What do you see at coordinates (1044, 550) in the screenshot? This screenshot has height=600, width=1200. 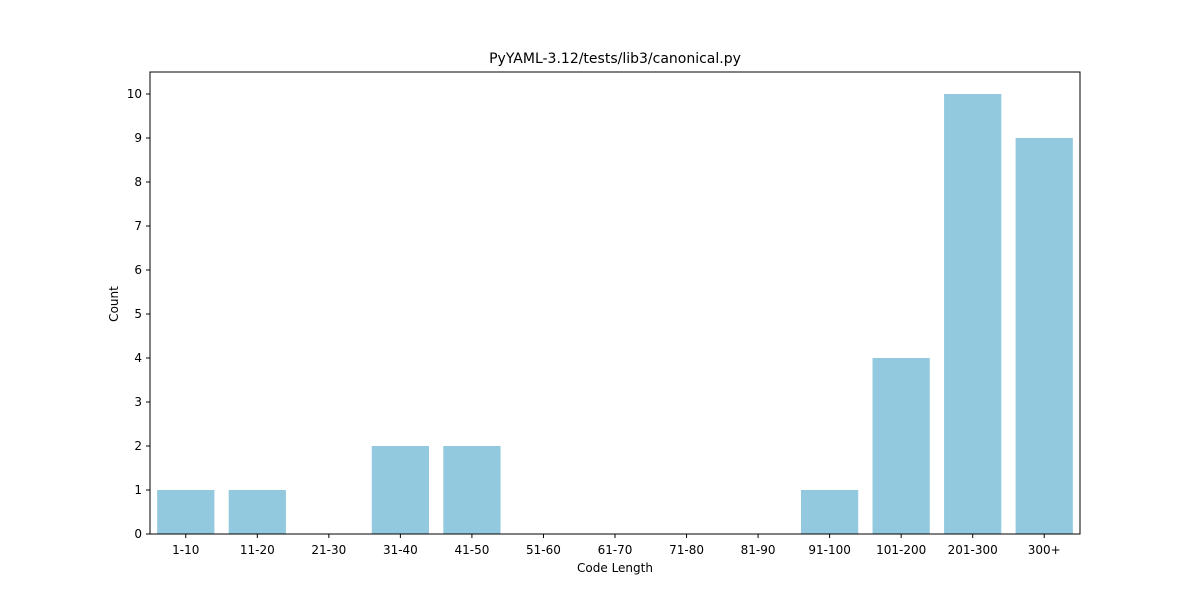 I see `x-tick-label: 300+` at bounding box center [1044, 550].